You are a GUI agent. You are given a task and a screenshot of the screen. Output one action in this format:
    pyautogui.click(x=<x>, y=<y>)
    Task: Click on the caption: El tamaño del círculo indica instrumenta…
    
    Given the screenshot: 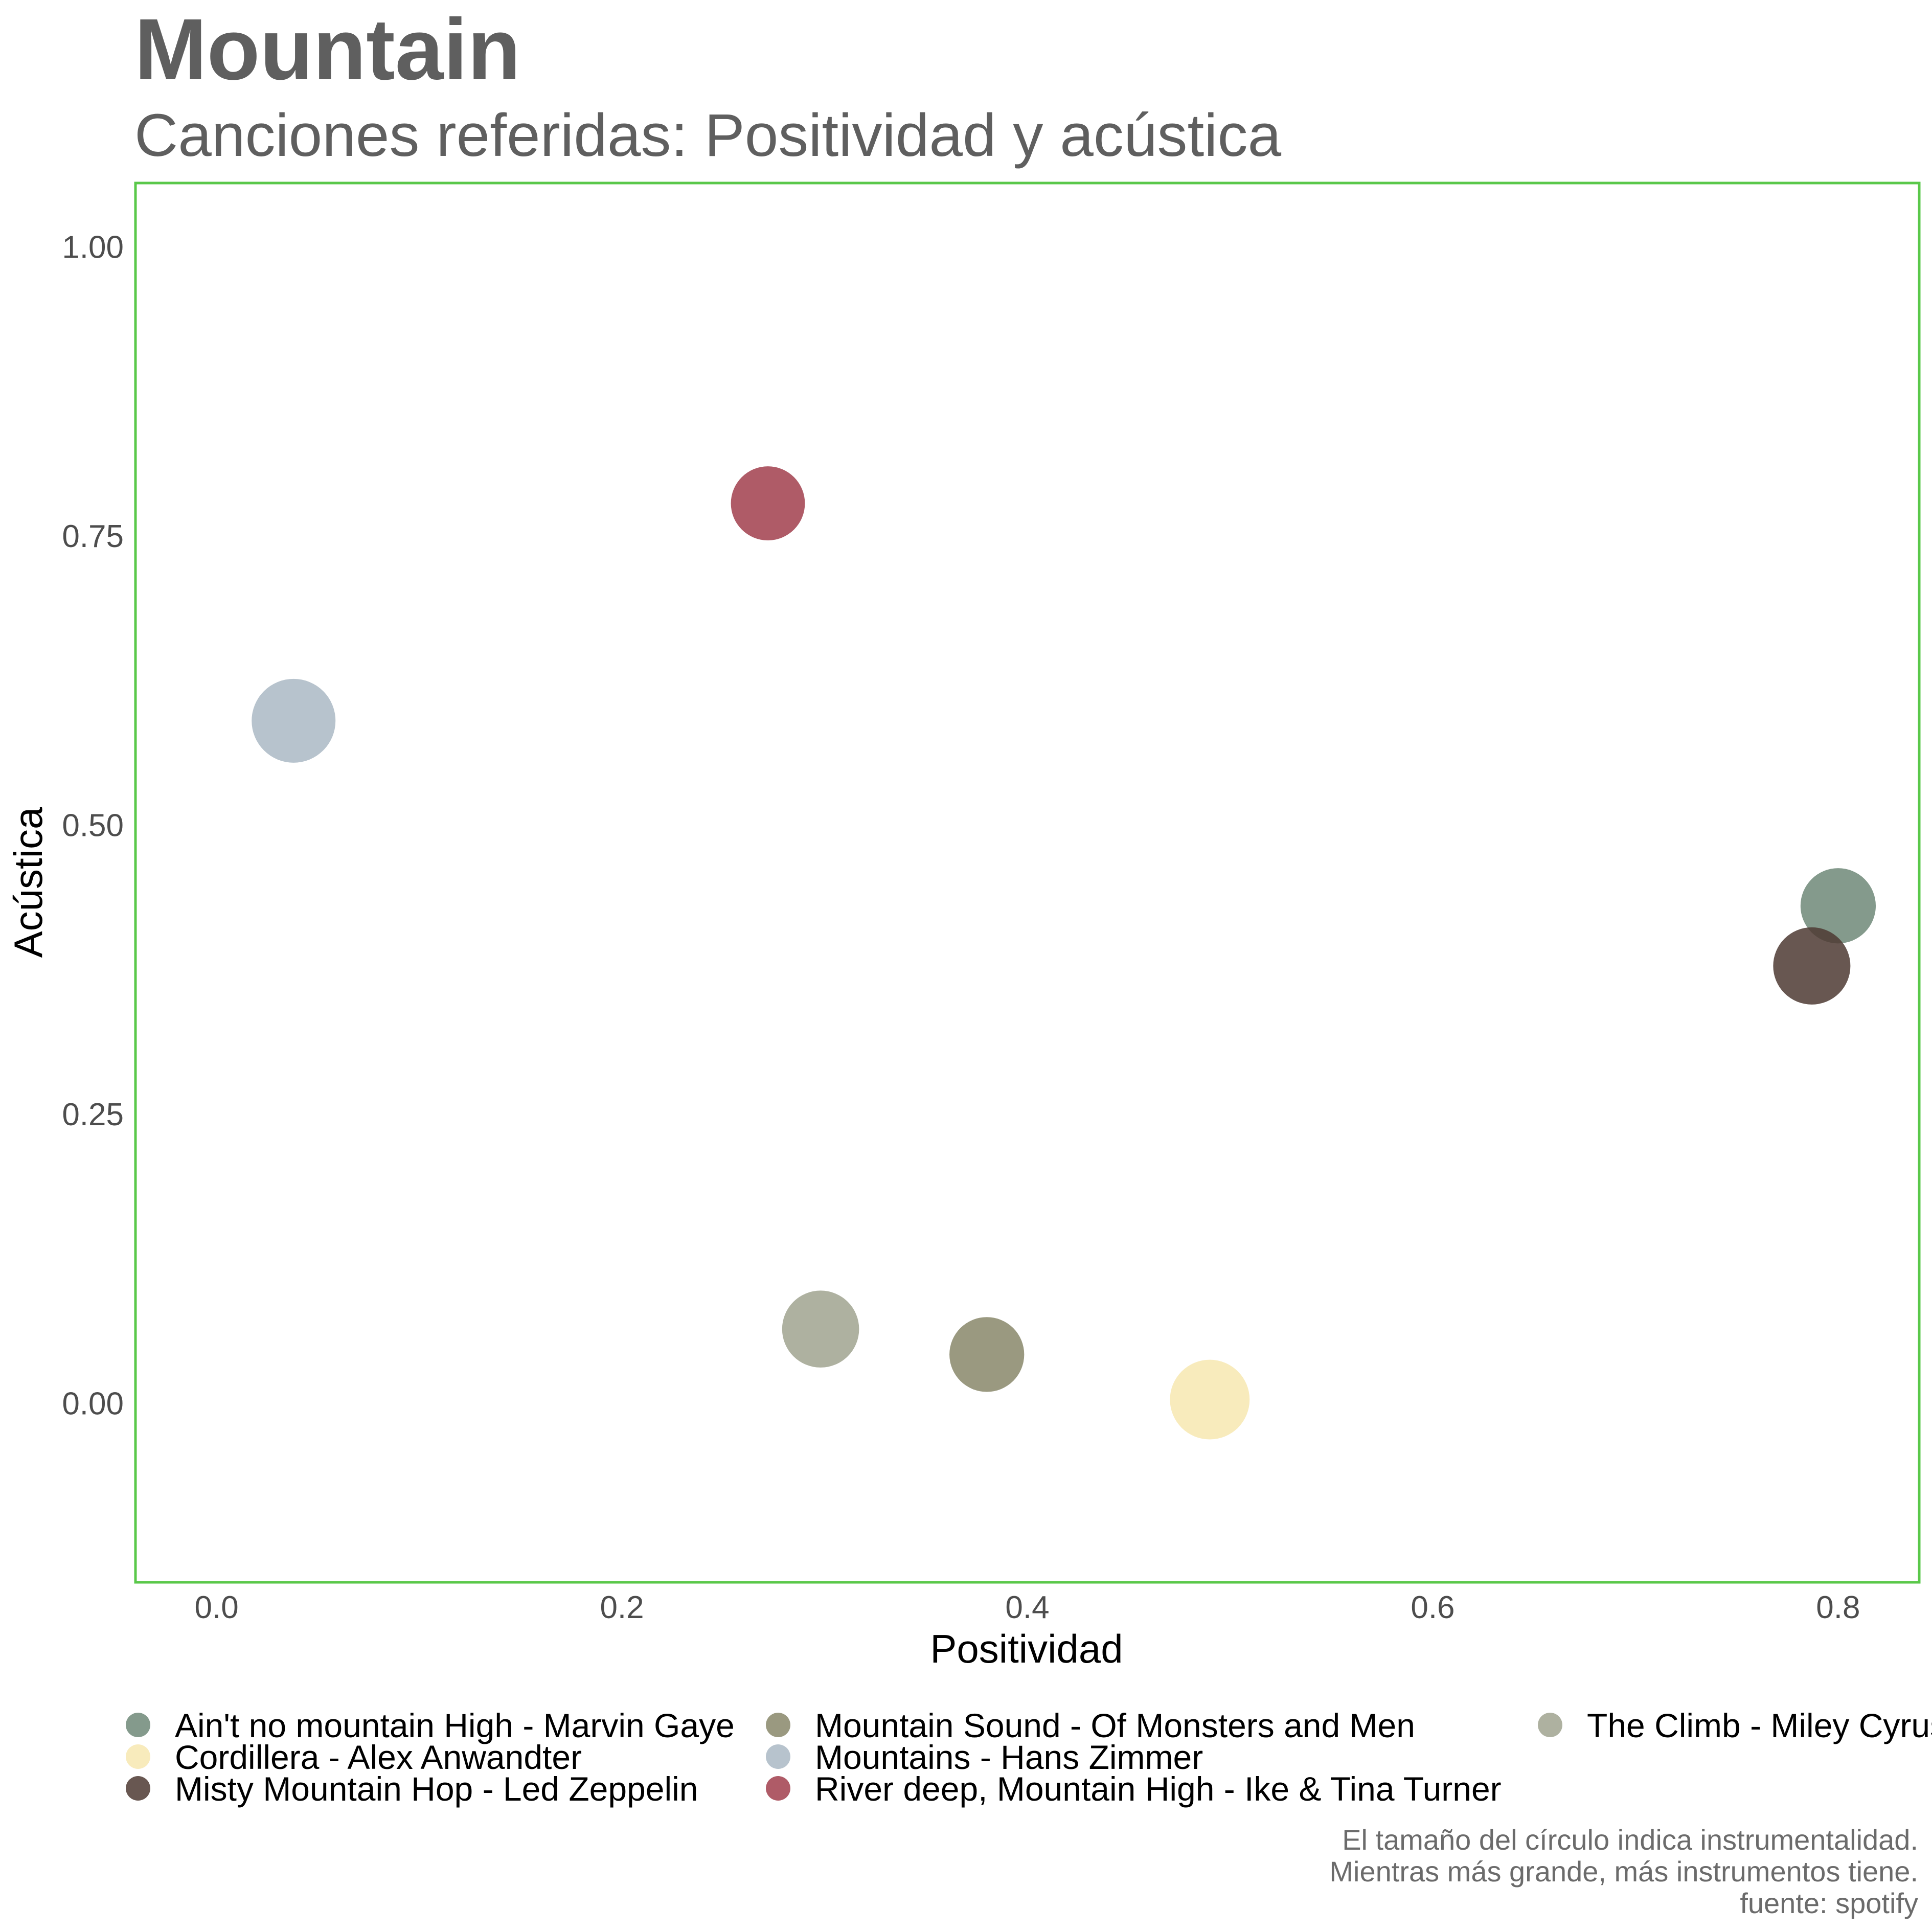 What is the action you would take?
    pyautogui.click(x=1623, y=1871)
    